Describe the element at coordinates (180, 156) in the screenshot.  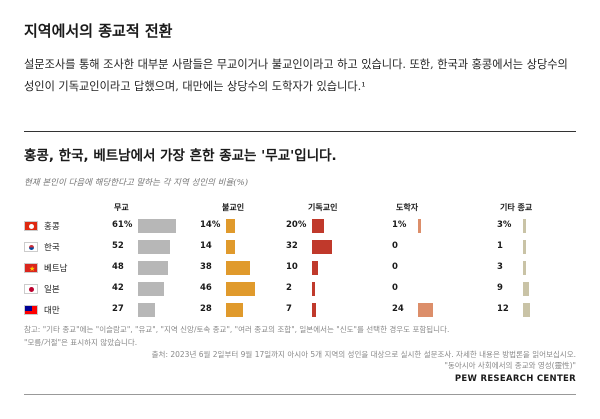
I see `chart-title: 홍콩, 한국, 베트남에서 가장 흔한 종교는 '무교'입니다.` at that location.